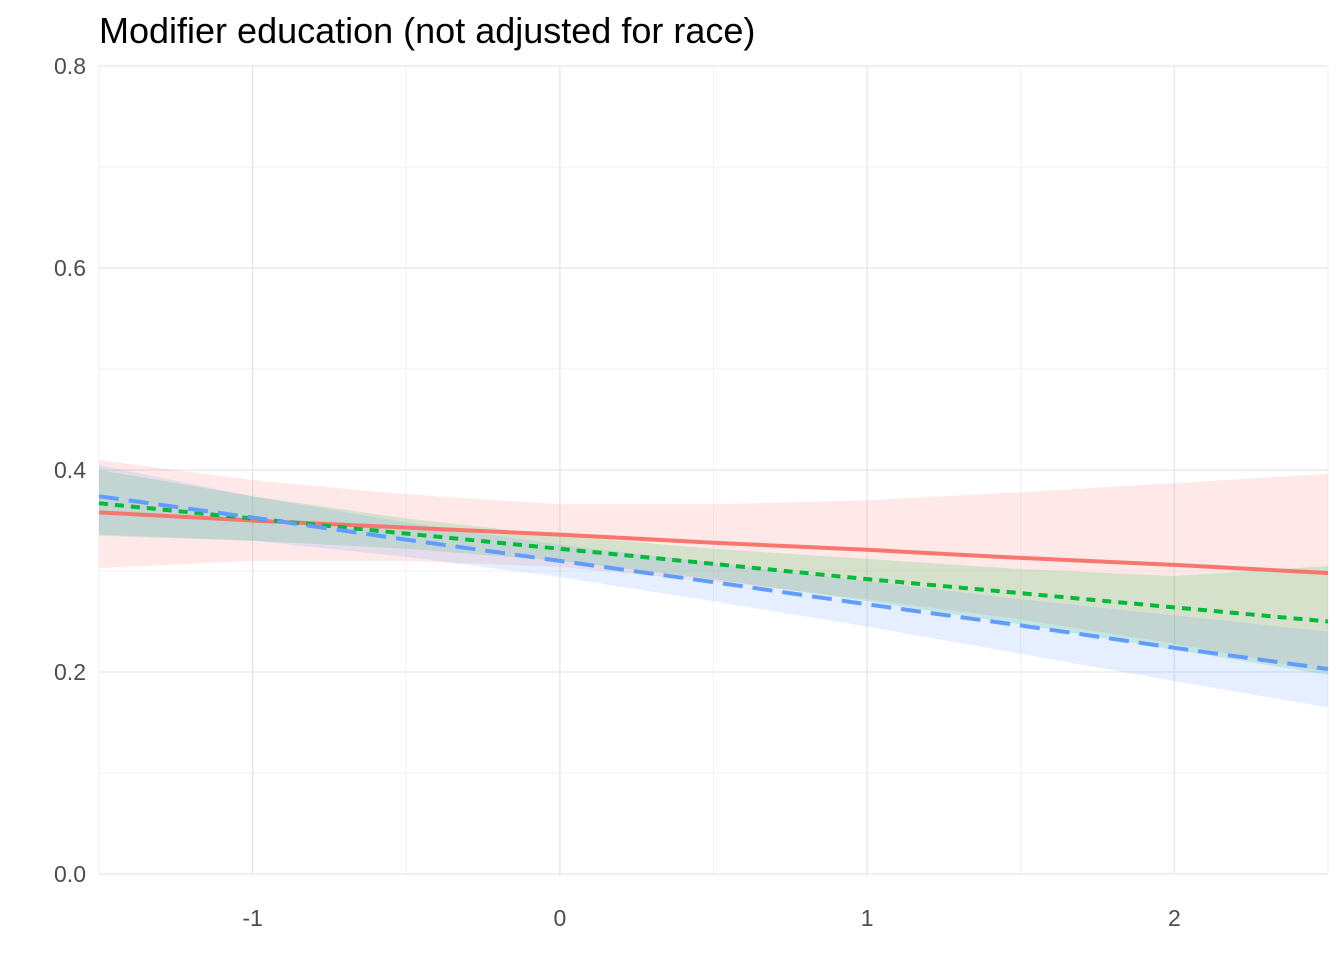 The image size is (1344, 960). Describe the element at coordinates (1174, 918) in the screenshot. I see `x-tick-label: 2` at that location.